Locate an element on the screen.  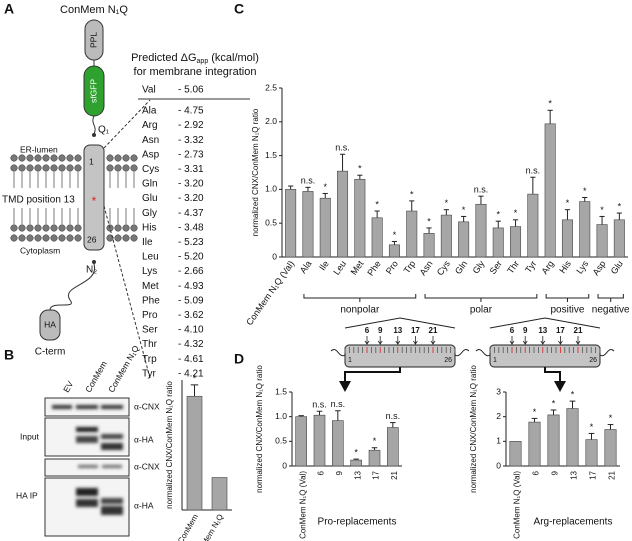
lane-label: ConMem N₁Q is located at coordinates (123, 368).